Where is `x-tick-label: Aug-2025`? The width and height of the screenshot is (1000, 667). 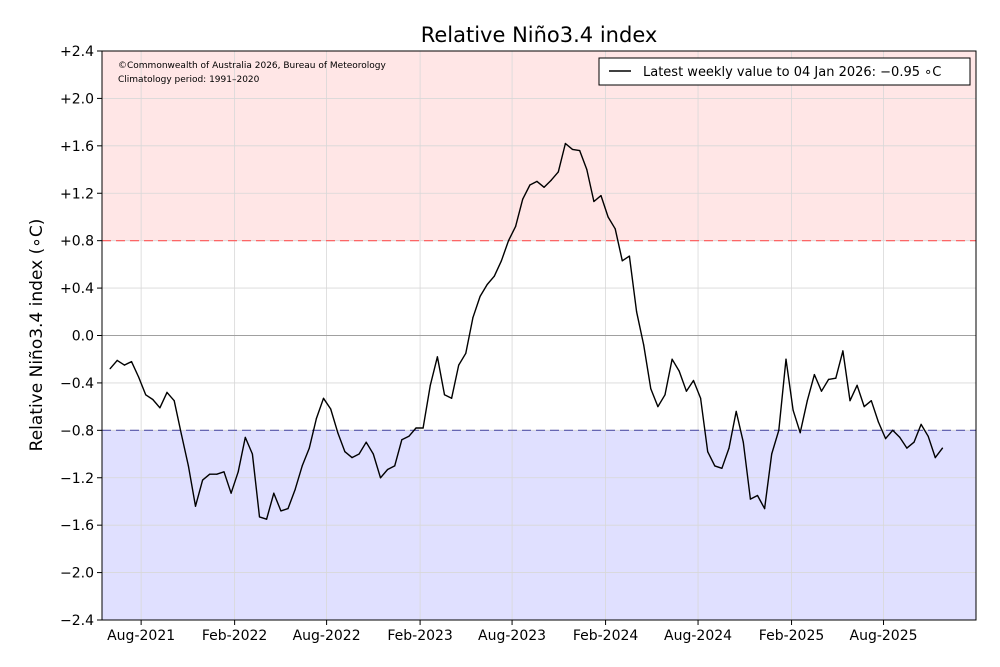 x-tick-label: Aug-2025 is located at coordinates (884, 636).